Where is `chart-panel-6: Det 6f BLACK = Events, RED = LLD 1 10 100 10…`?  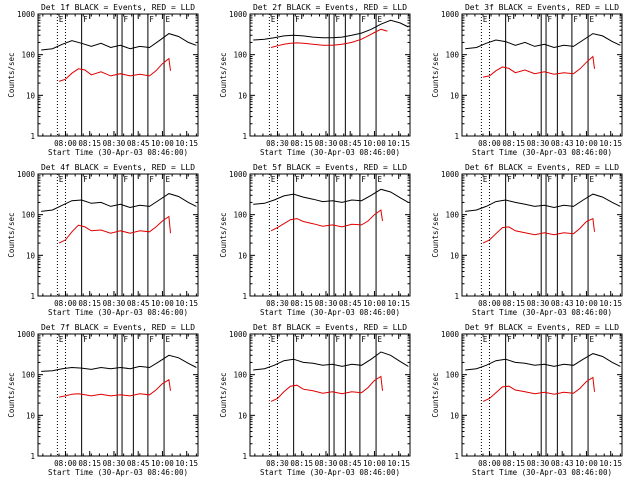
chart-panel-6: Det 6f BLACK = Events, RED = LLD 1 10 100 10… is located at coordinates (527, 240).